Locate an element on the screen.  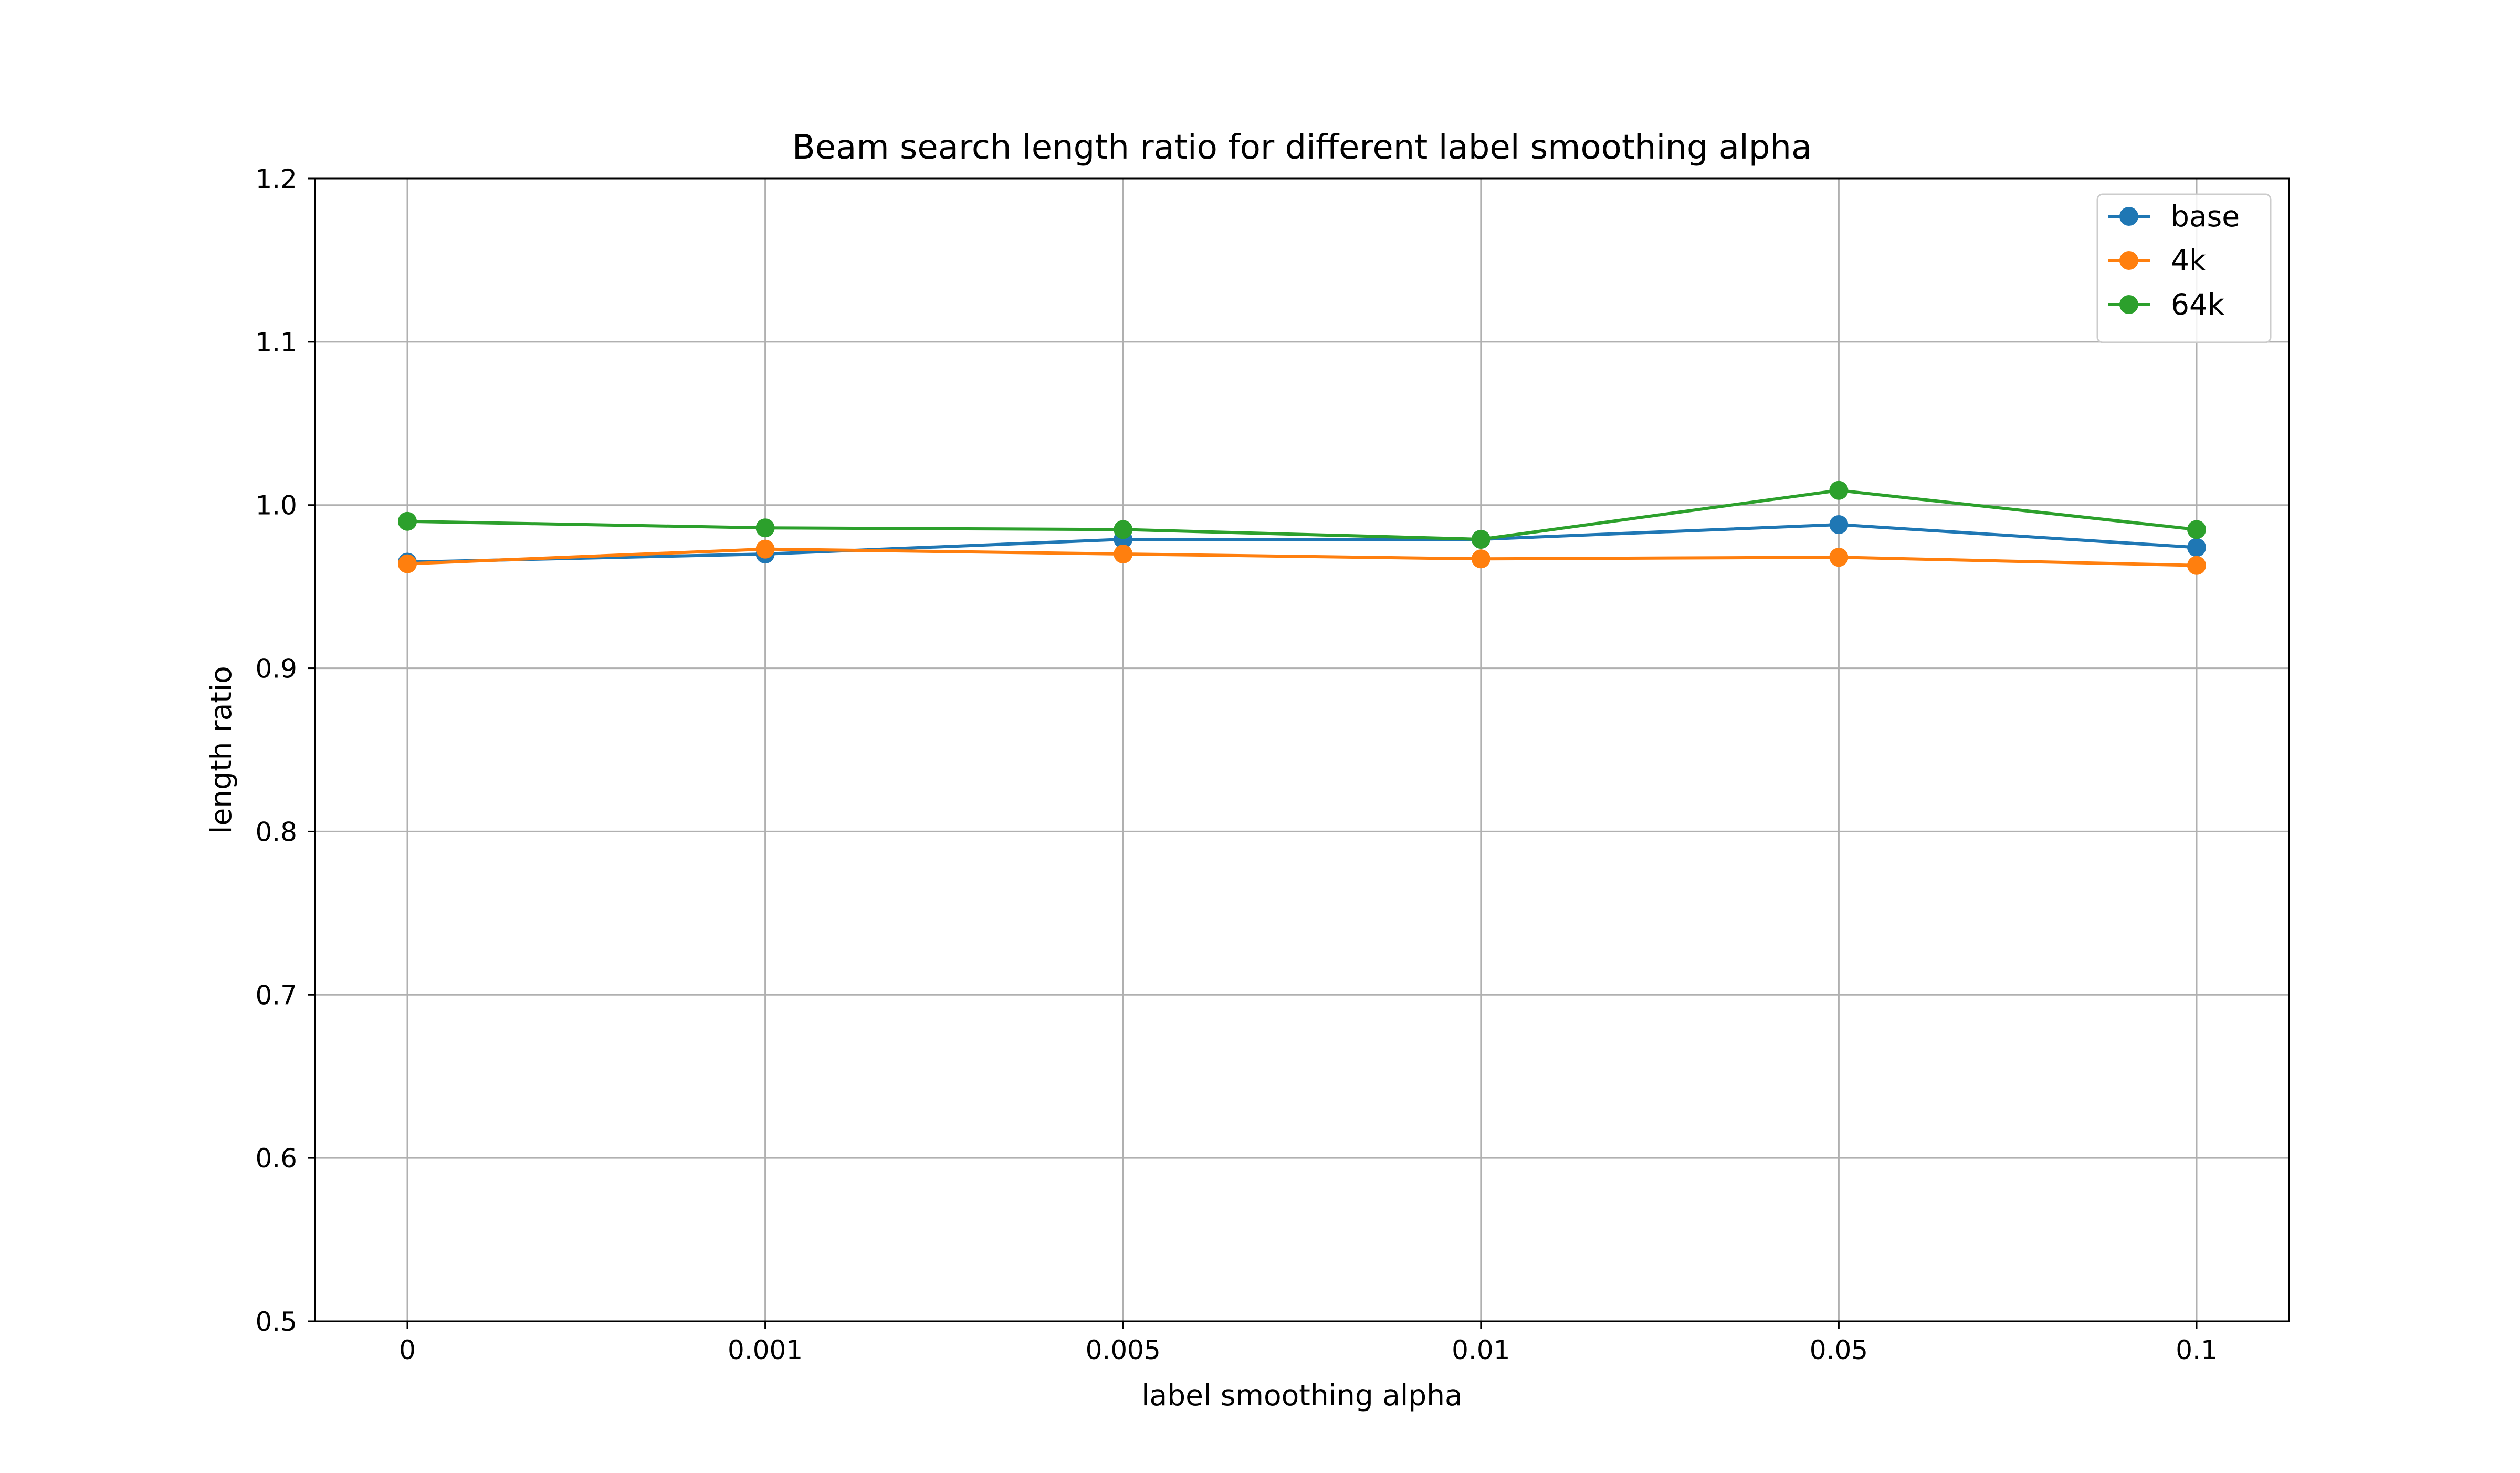
series-64k is located at coordinates (1302, 514).